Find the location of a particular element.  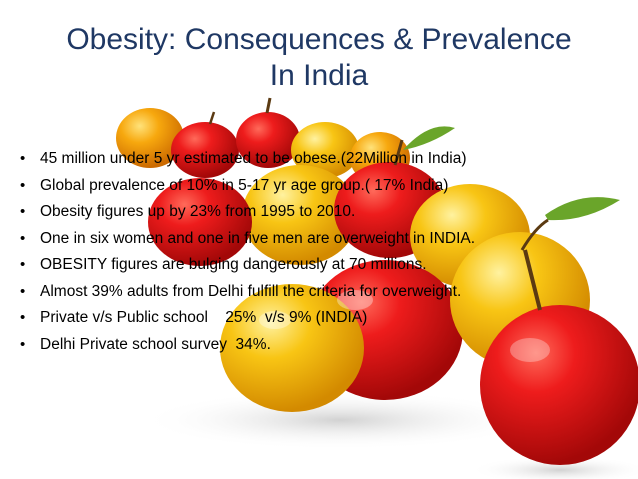

title-line-2: In India is located at coordinates (319, 75).